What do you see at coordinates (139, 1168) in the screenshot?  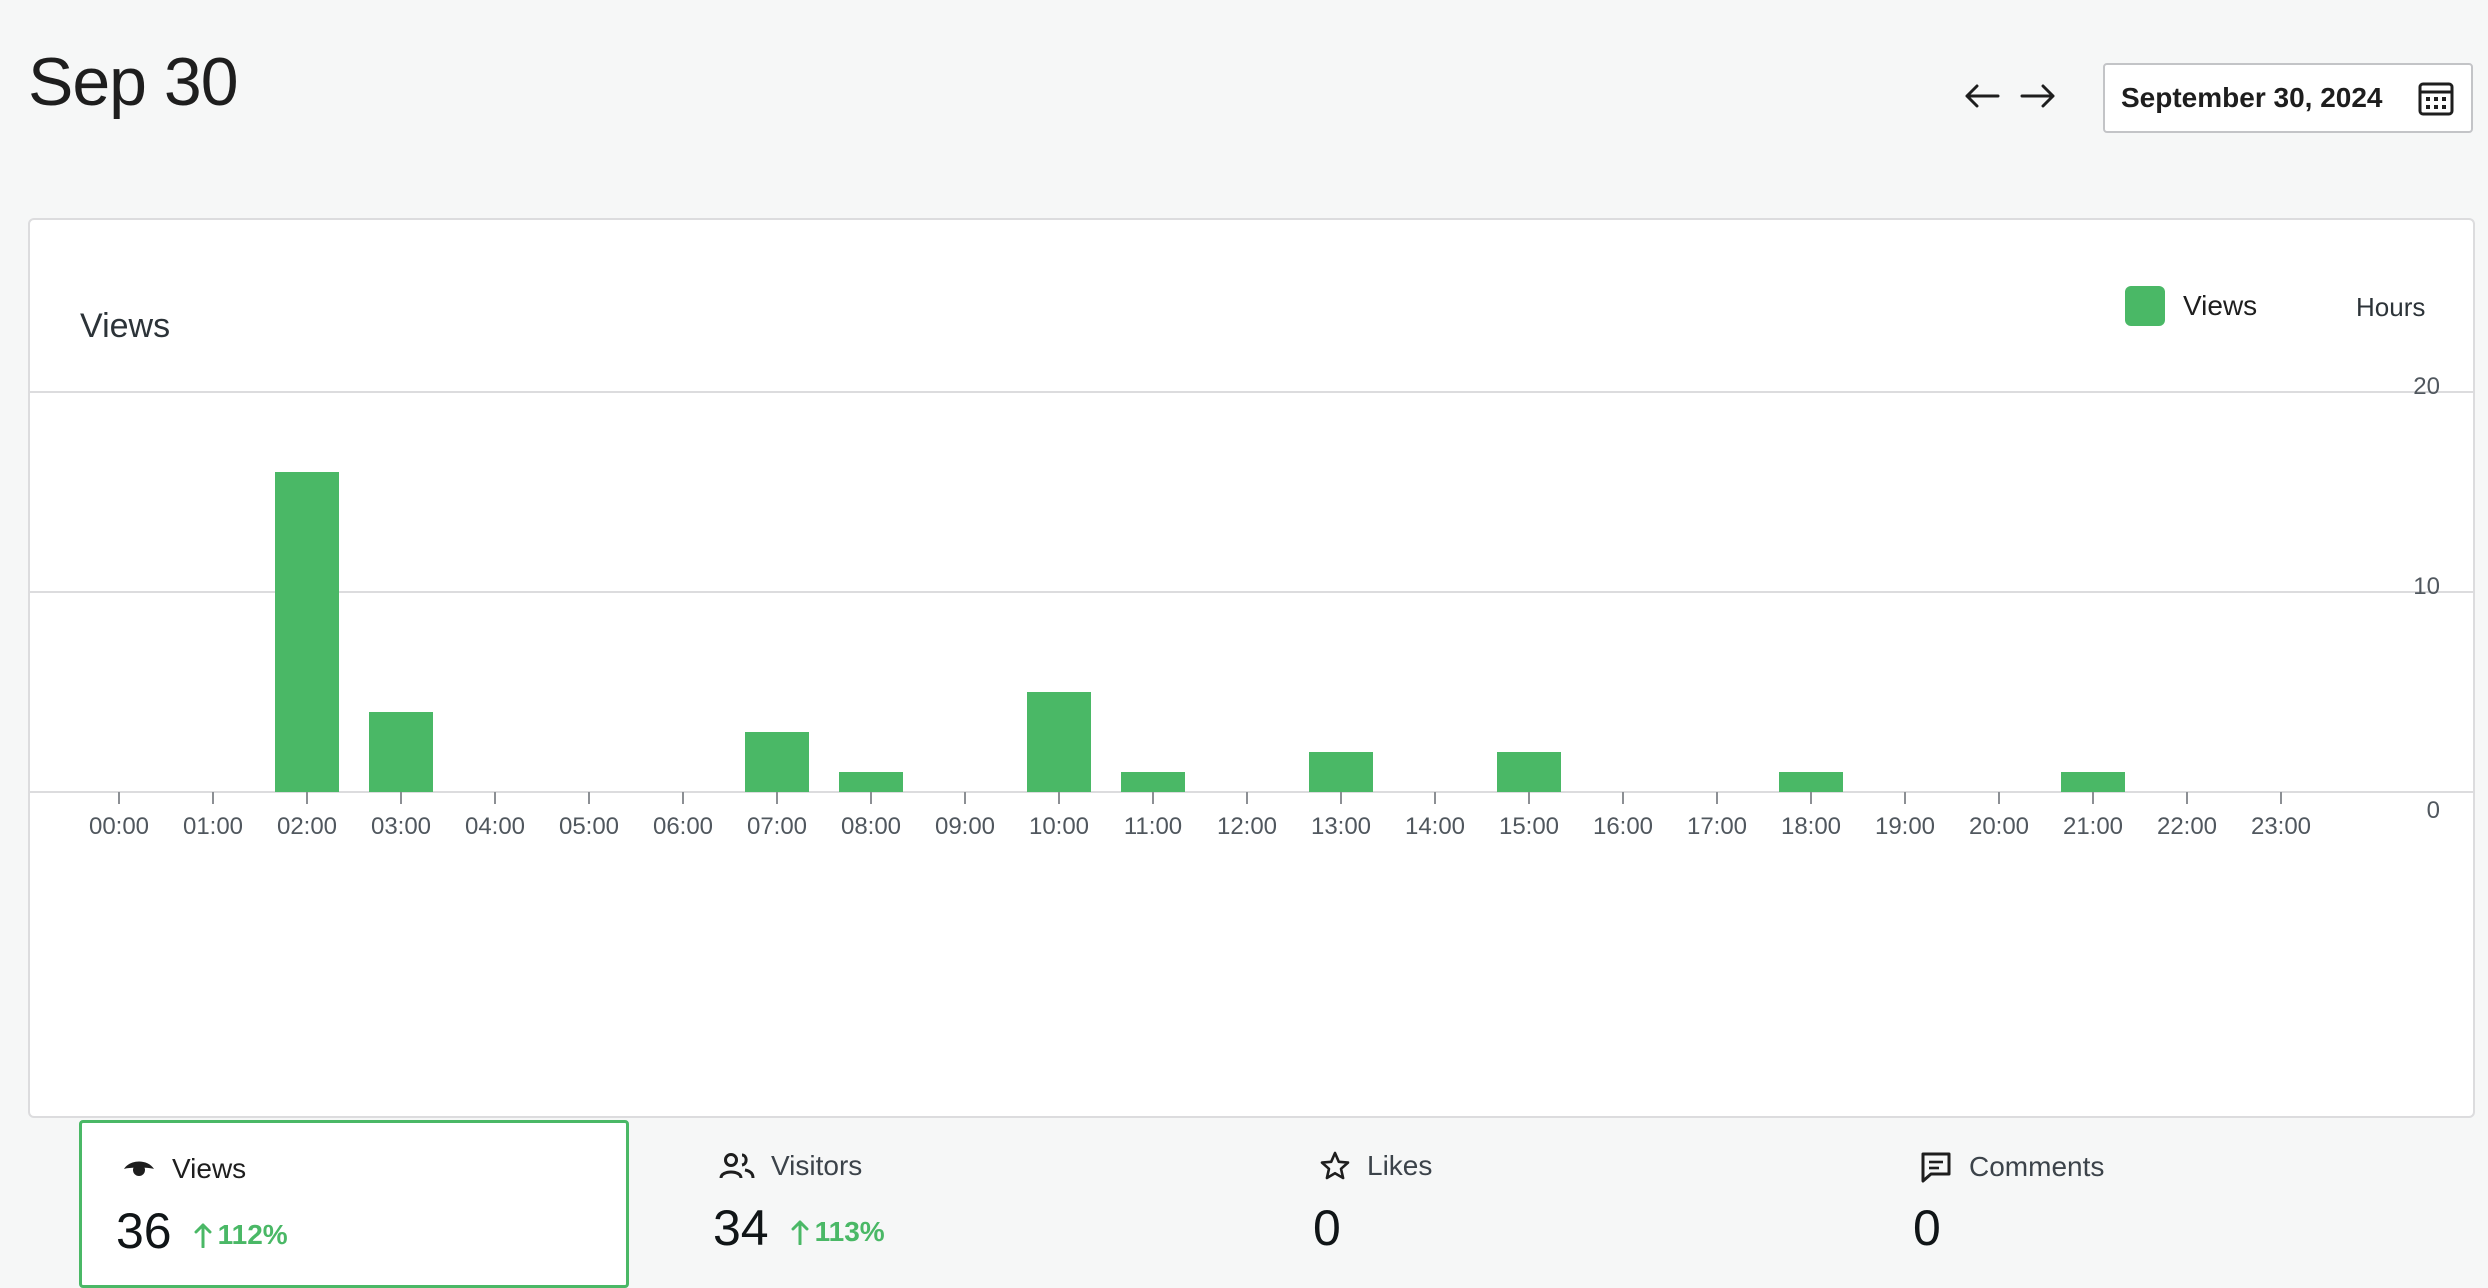 I see `eye-icon` at bounding box center [139, 1168].